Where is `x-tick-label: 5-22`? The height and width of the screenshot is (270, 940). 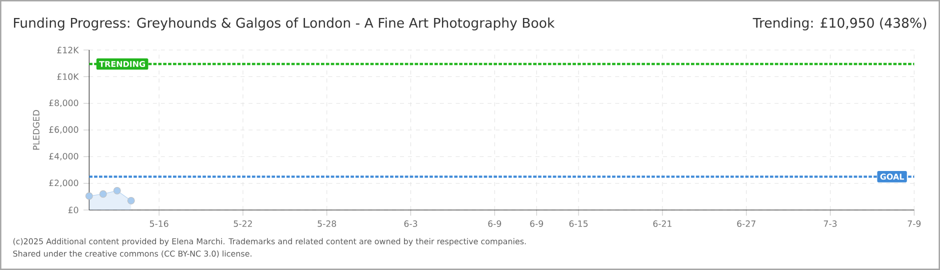 x-tick-label: 5-22 is located at coordinates (243, 223).